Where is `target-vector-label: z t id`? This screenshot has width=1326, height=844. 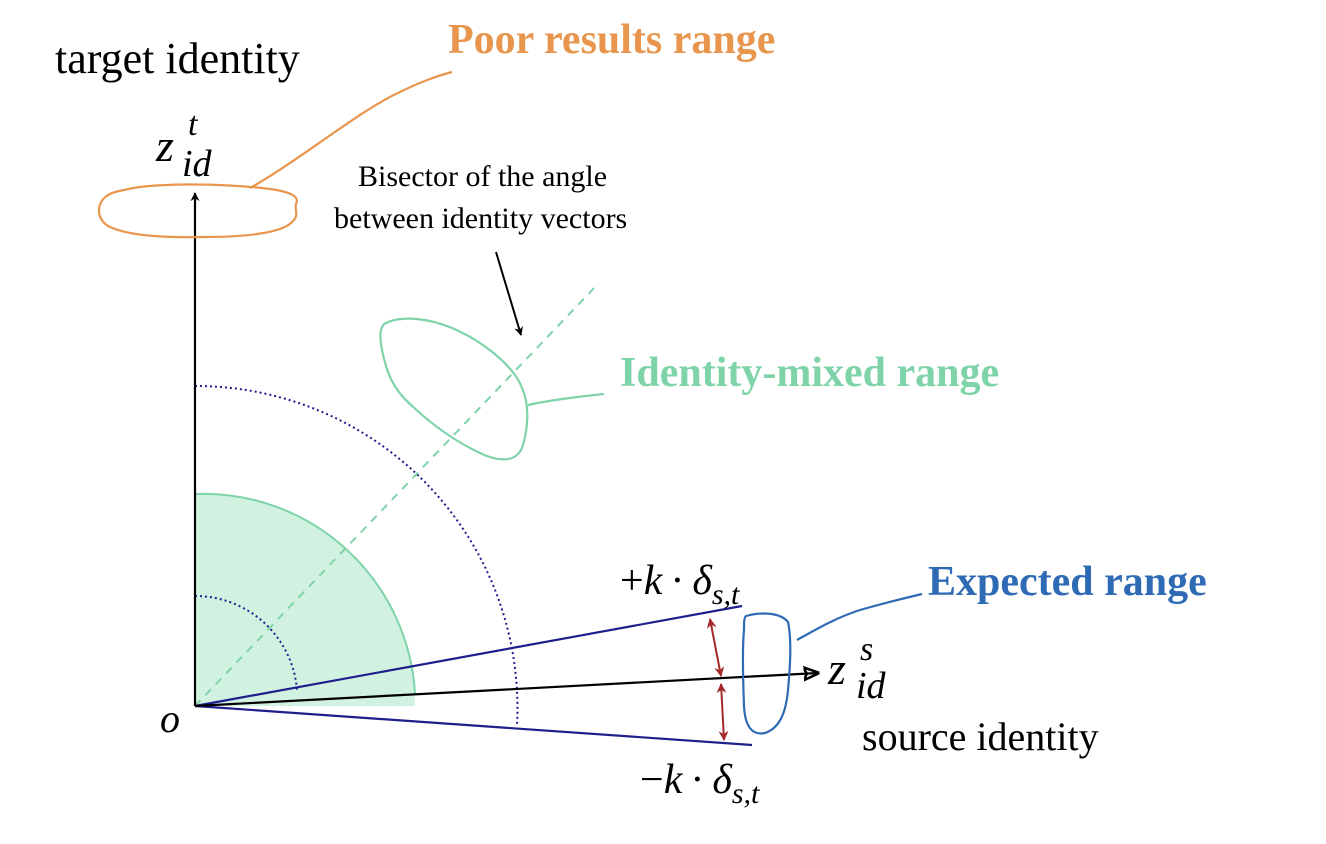 target-vector-label: z t id is located at coordinates (184, 145).